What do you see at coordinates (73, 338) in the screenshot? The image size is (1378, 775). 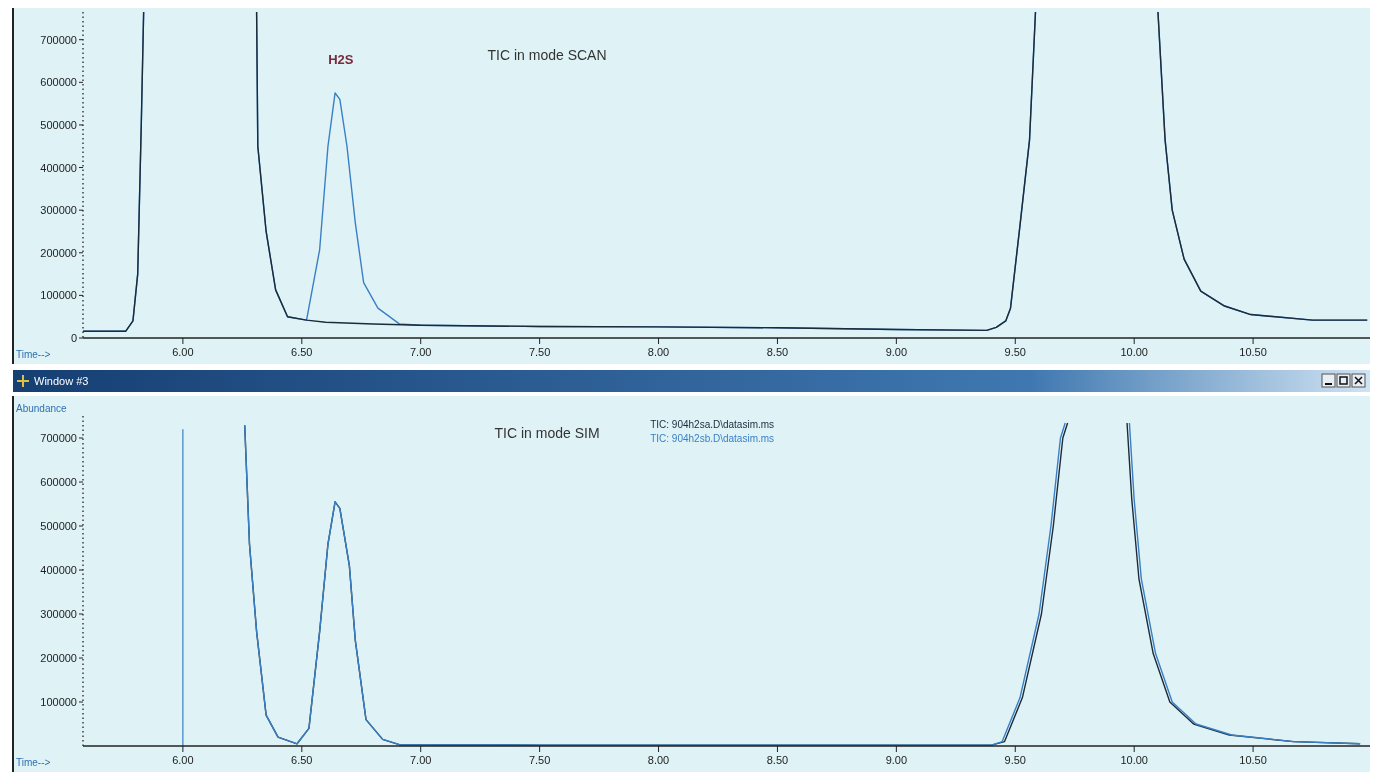 I see `y-tick-label: 0` at bounding box center [73, 338].